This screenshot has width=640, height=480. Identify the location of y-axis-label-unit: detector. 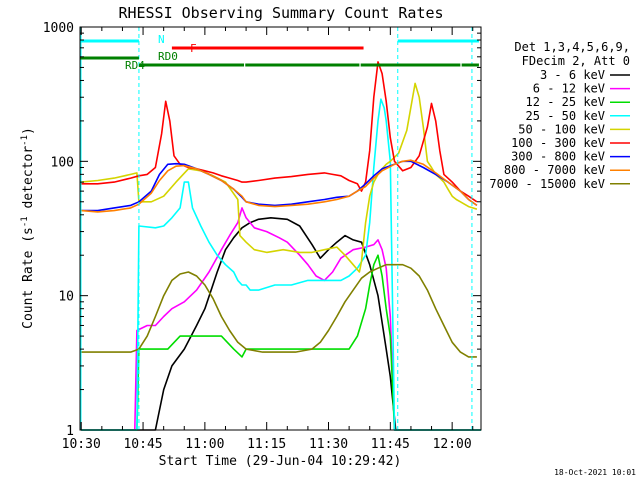
(28, 181).